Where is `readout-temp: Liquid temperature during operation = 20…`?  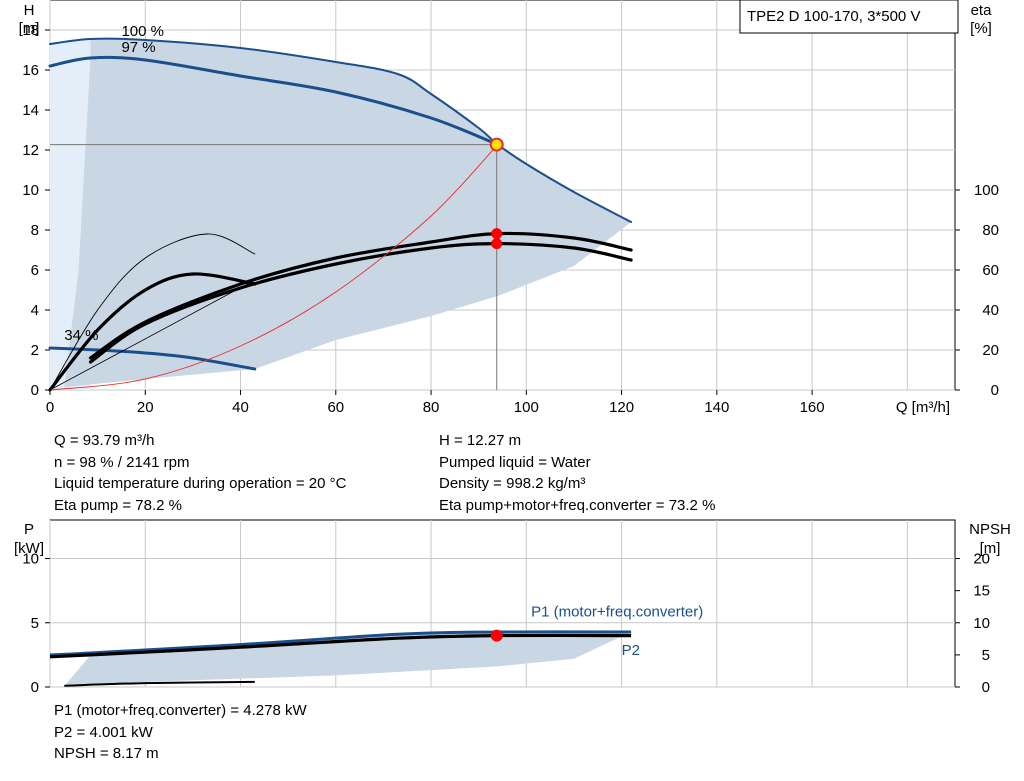
readout-temp: Liquid temperature during operation = 20… is located at coordinates (200, 483).